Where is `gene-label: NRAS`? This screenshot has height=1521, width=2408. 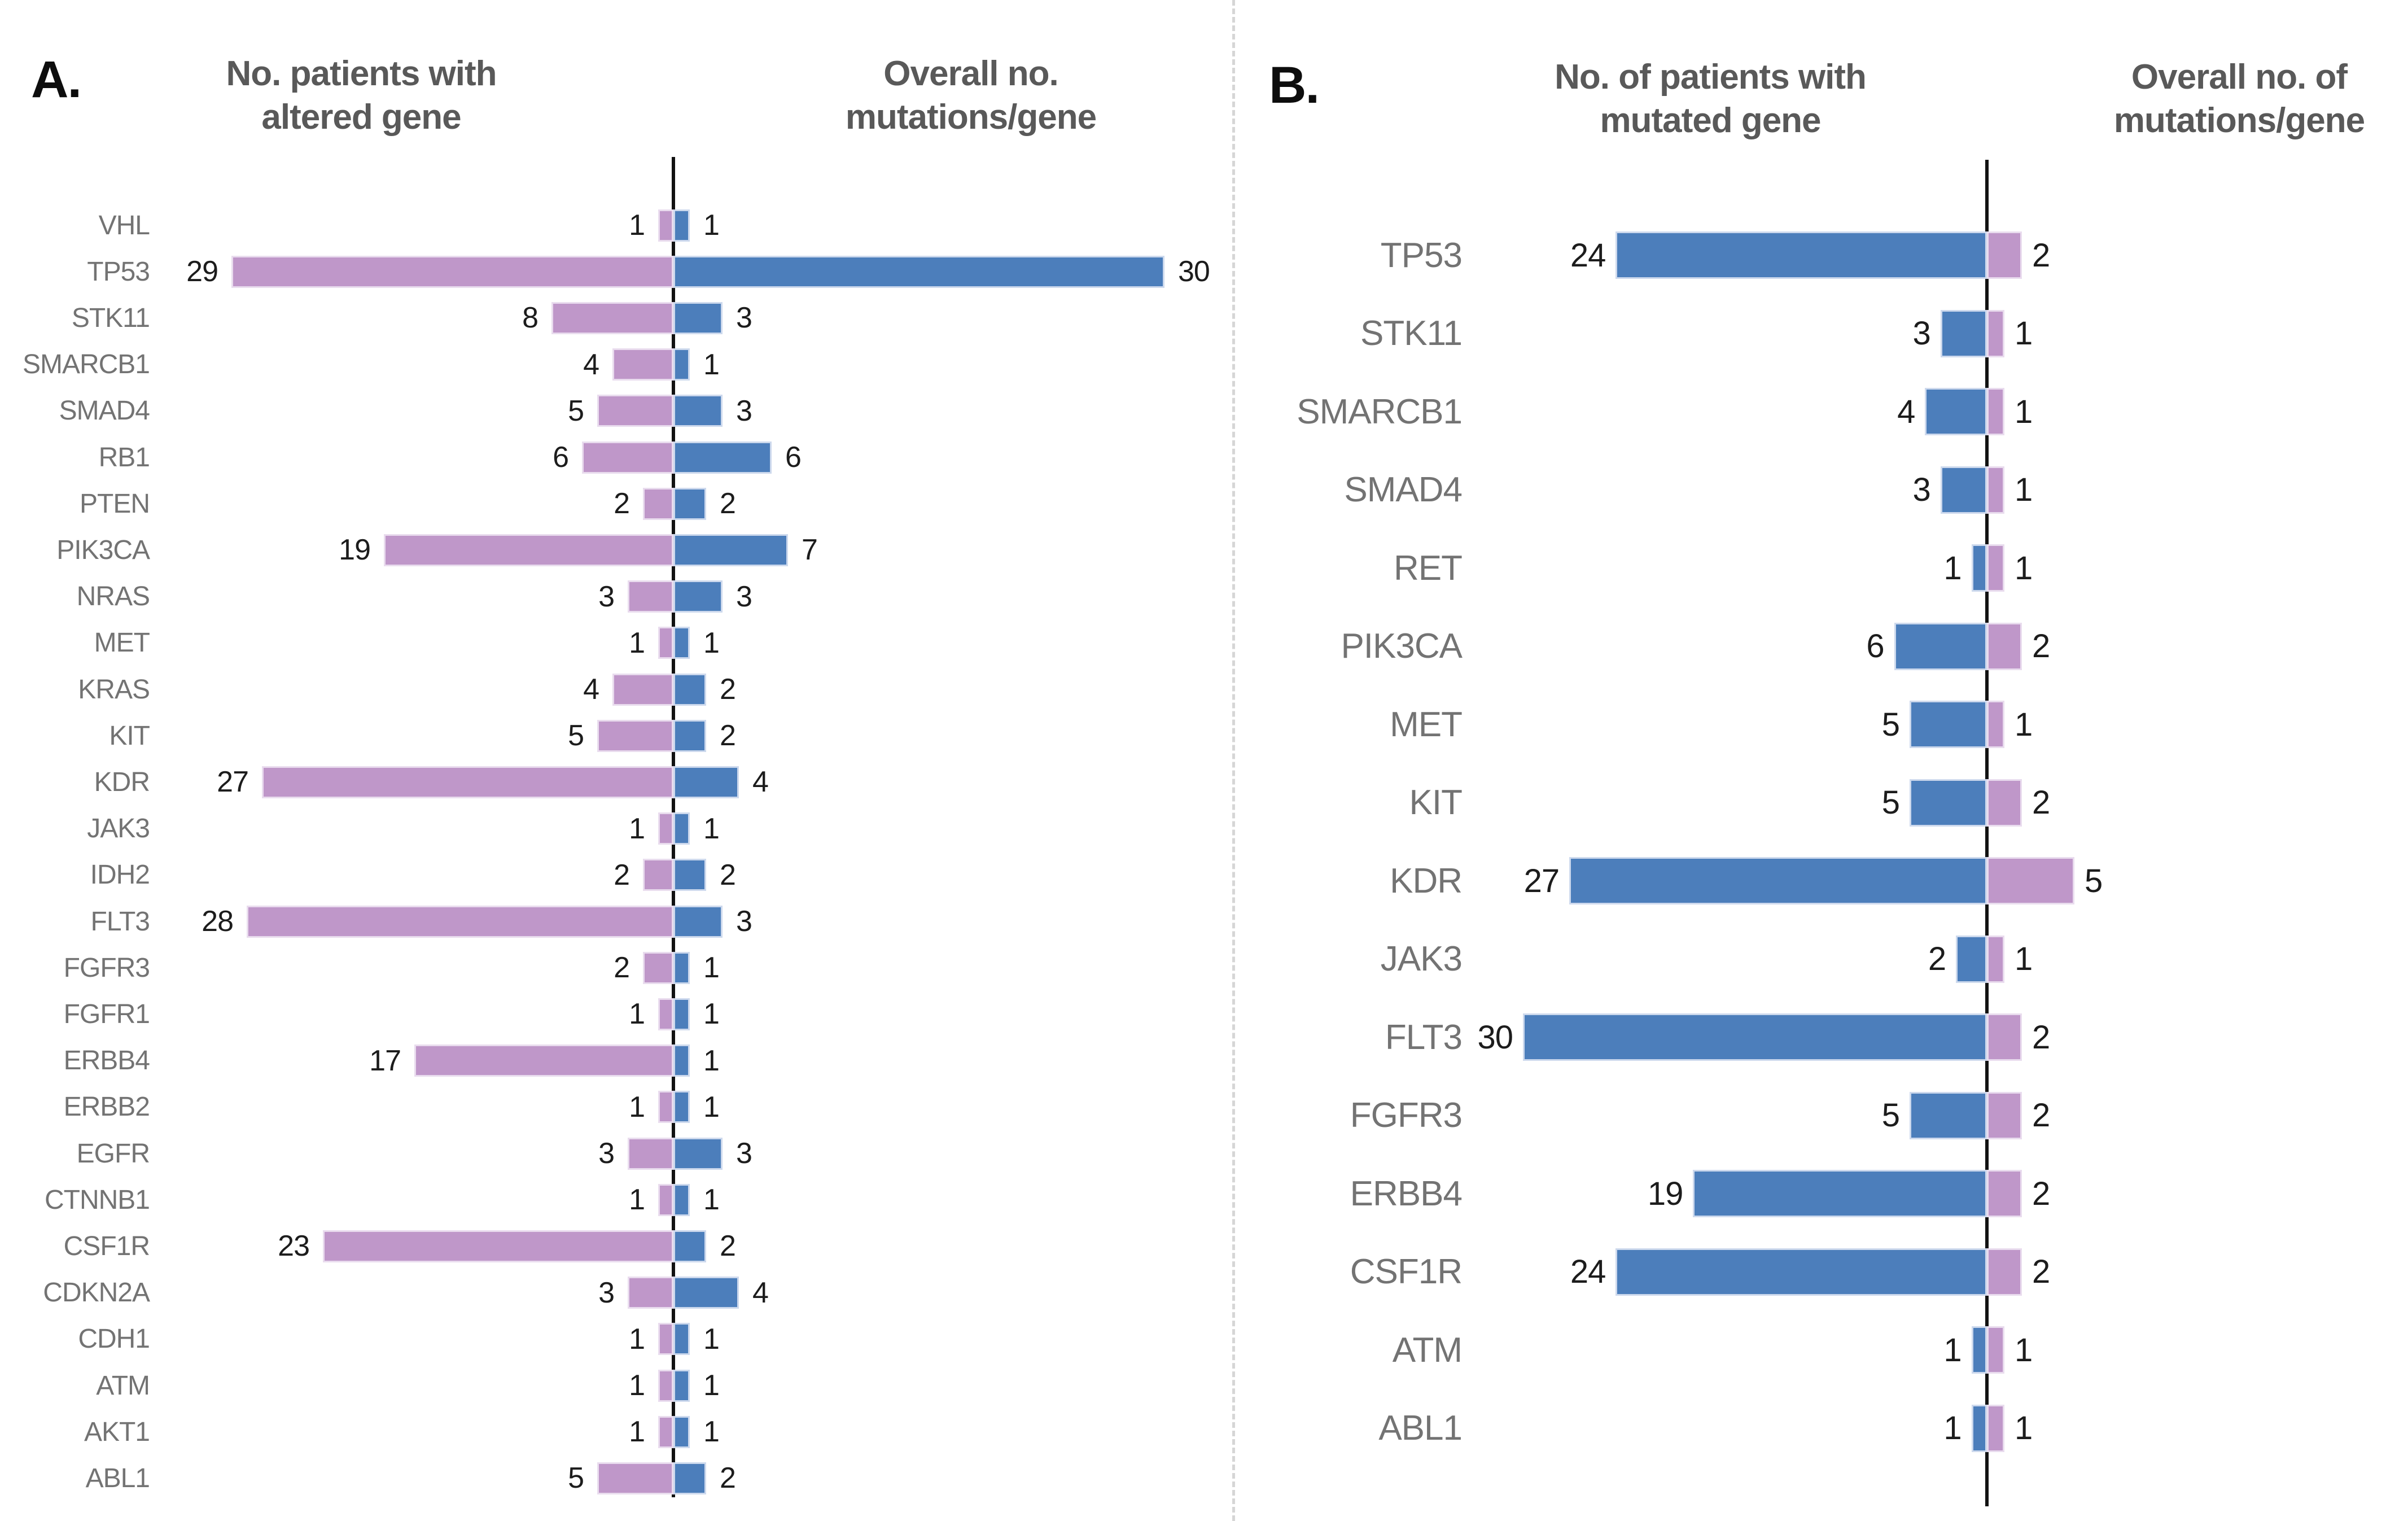 gene-label: NRAS is located at coordinates (113, 597).